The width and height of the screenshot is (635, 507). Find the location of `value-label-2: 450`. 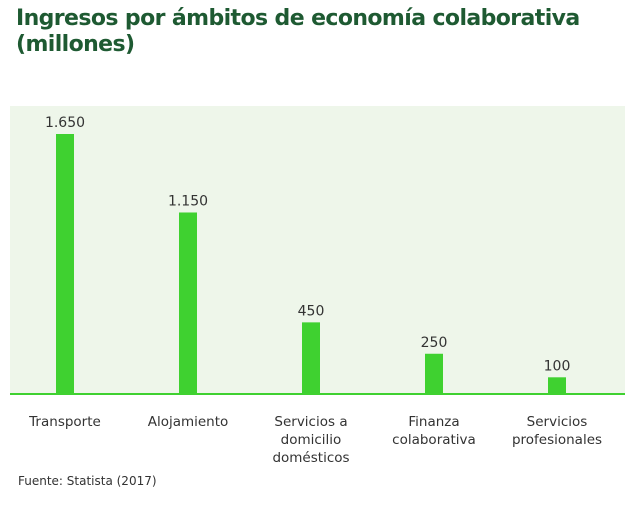

value-label-2: 450 is located at coordinates (311, 311).